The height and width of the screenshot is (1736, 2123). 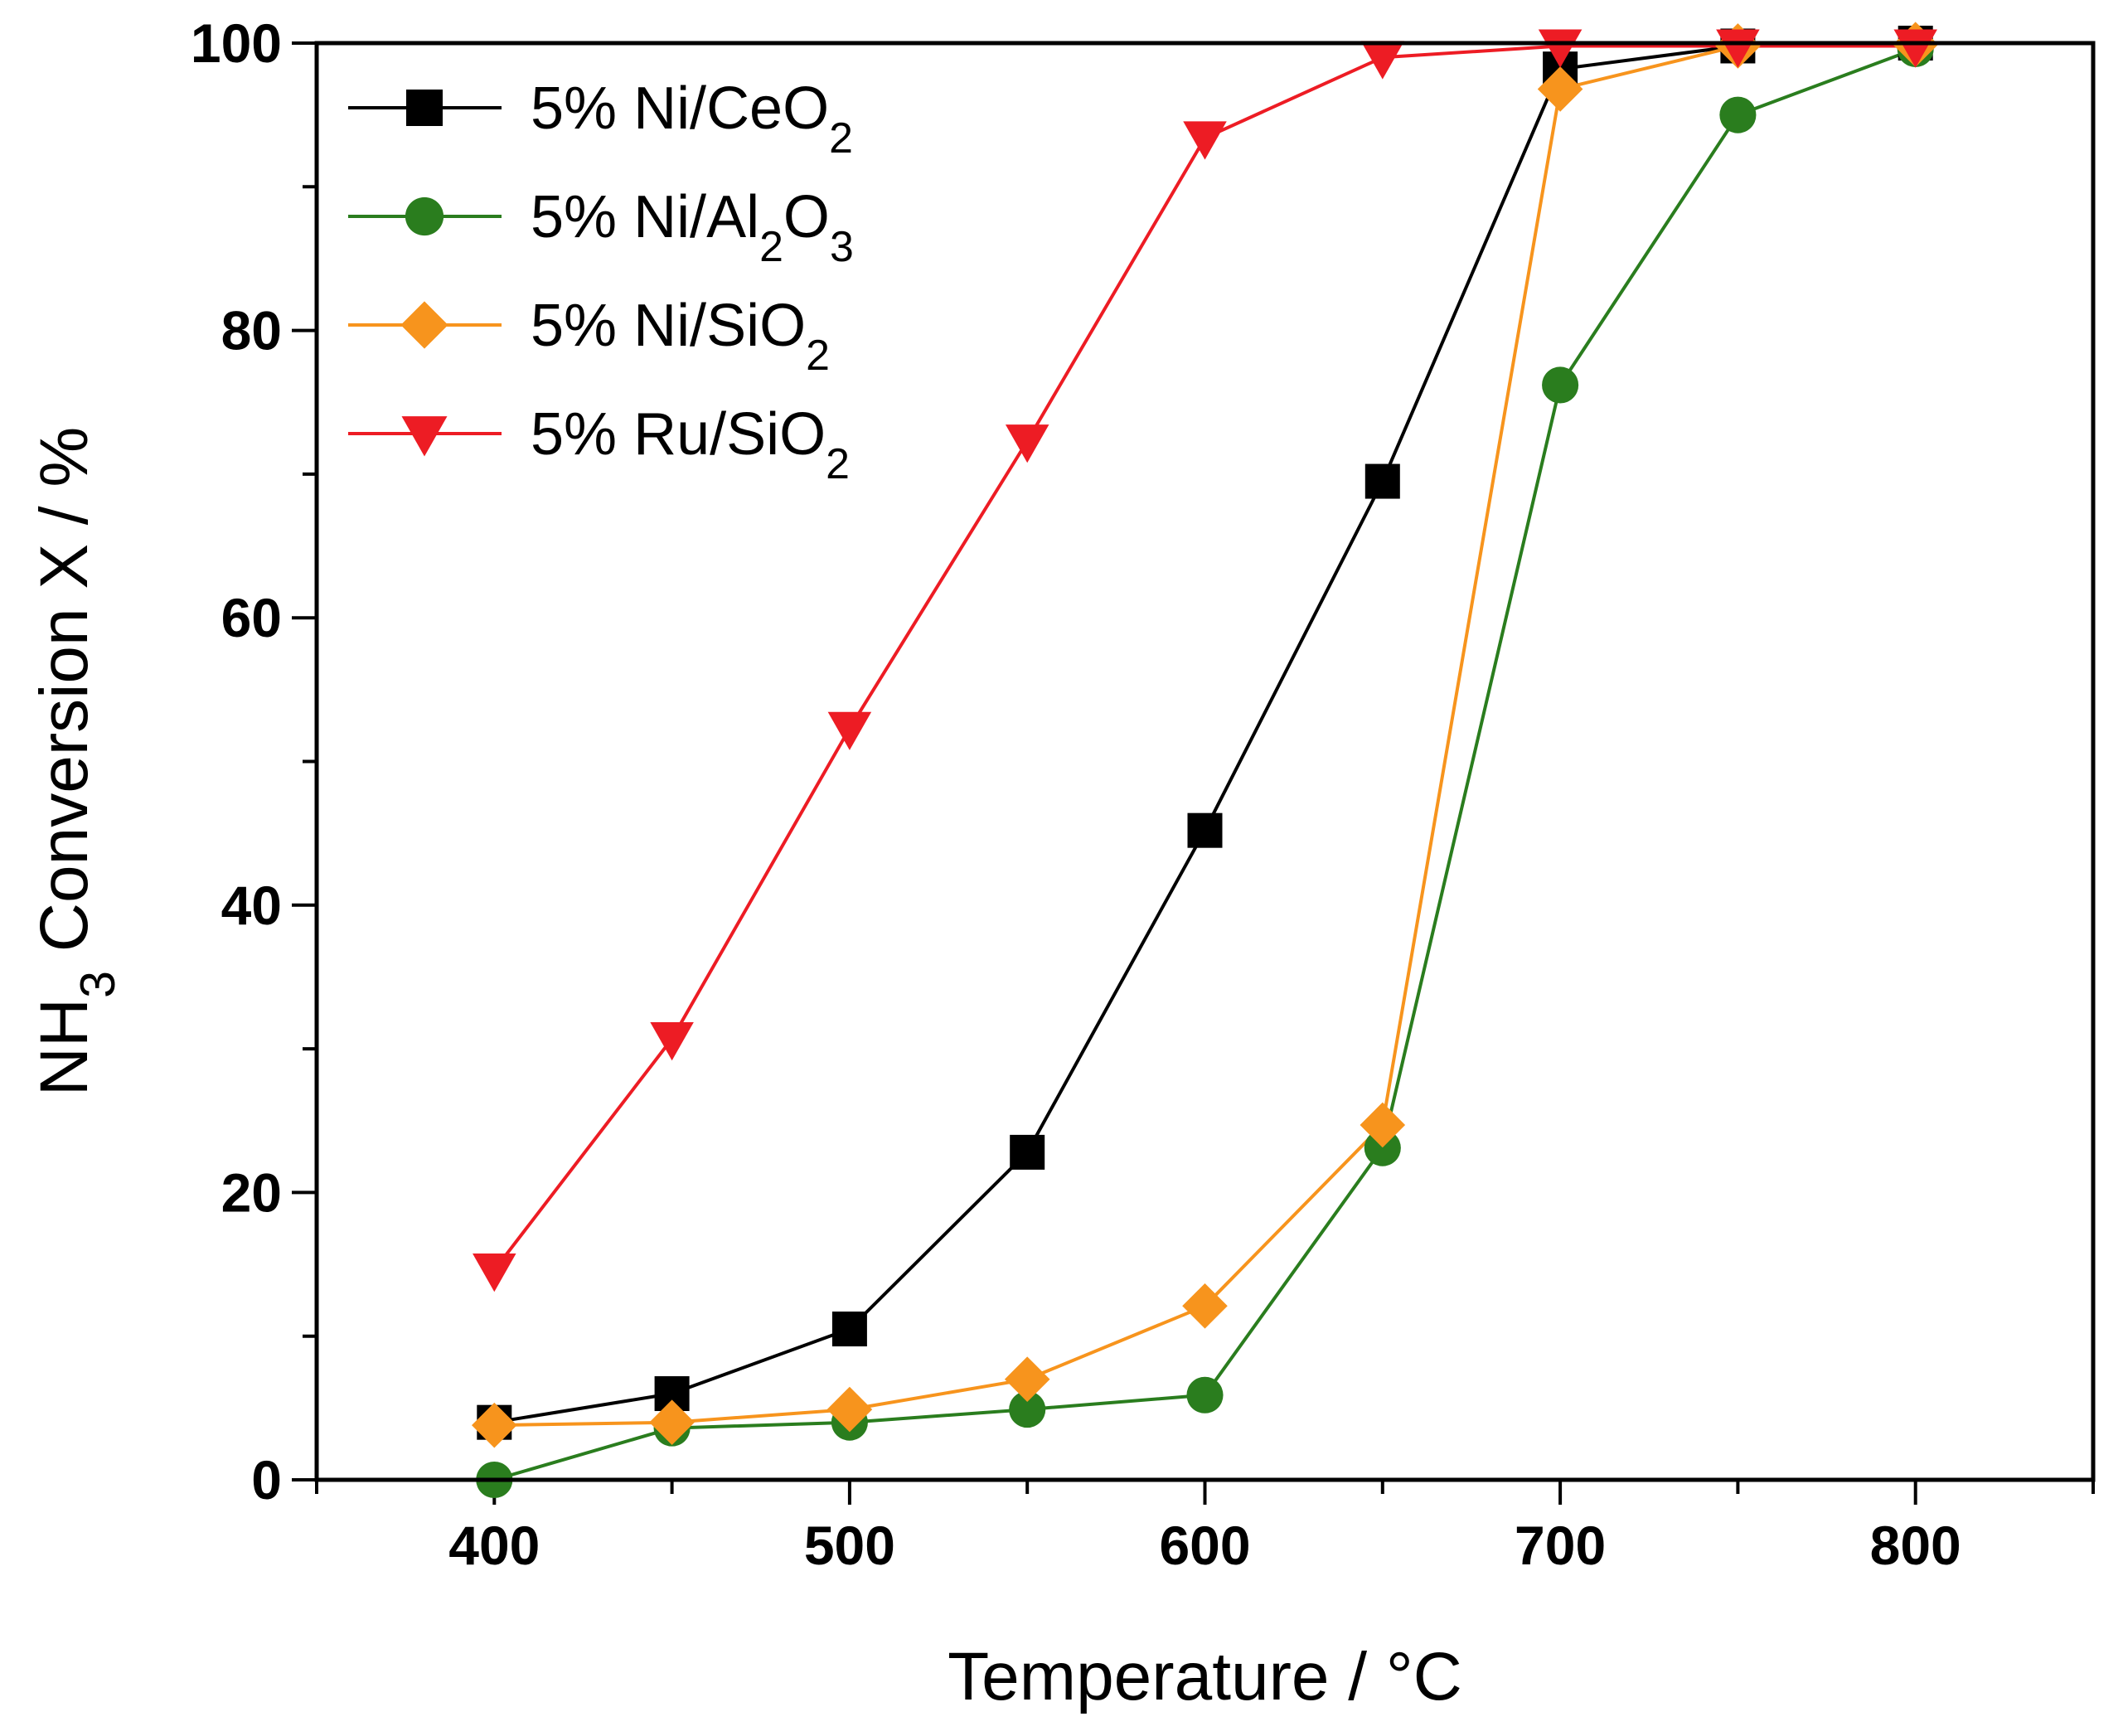 I want to click on legend-label-3-part-2: 2, so click(x=818, y=355).